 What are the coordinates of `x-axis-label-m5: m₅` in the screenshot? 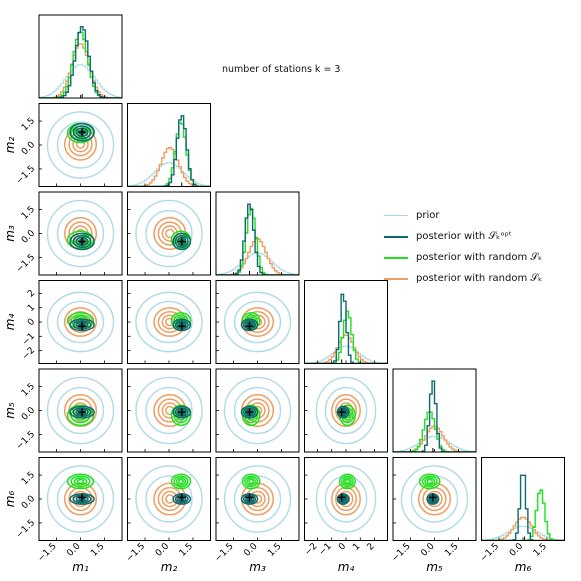 It's located at (434, 567).